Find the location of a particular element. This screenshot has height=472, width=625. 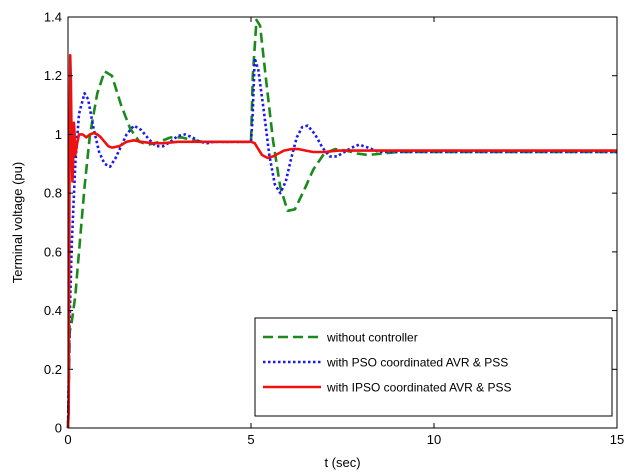

y-tick-label: 0.8 is located at coordinates (53, 193).